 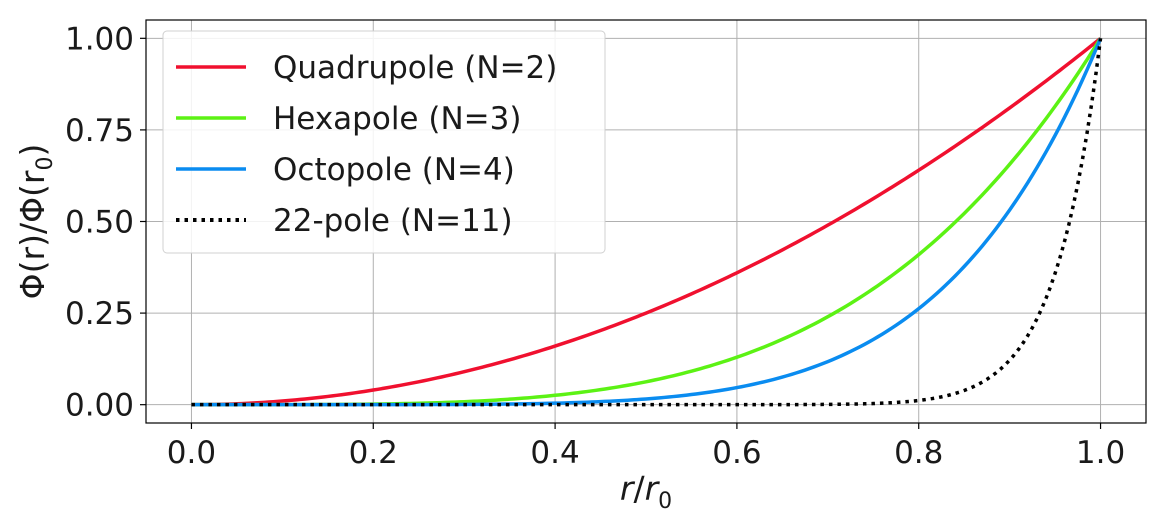 What do you see at coordinates (373, 453) in the screenshot?
I see `x-tick-label: 0.2` at bounding box center [373, 453].